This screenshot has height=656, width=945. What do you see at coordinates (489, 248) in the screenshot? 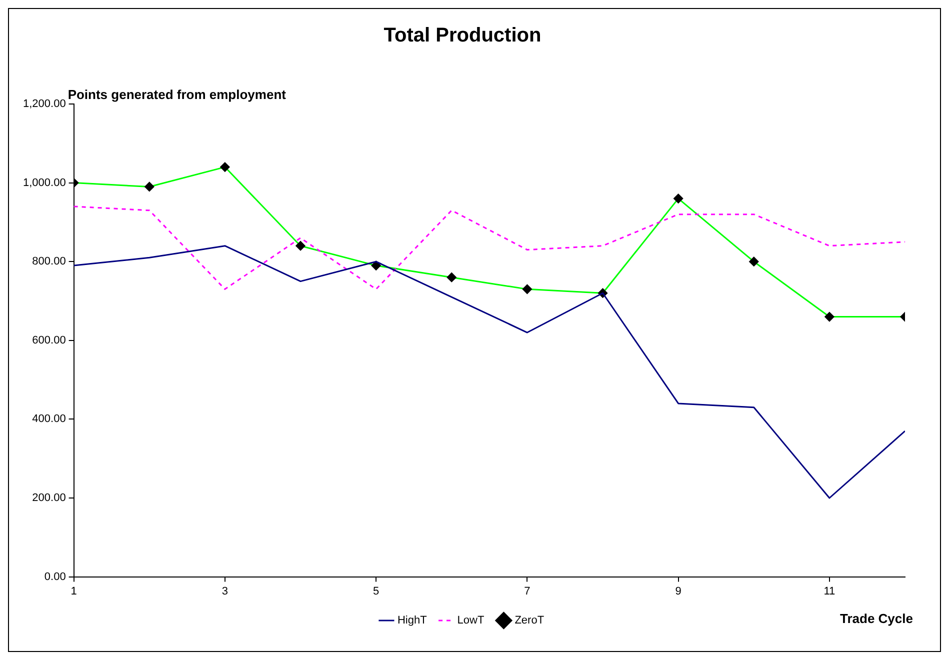
I see `line-series` at bounding box center [489, 248].